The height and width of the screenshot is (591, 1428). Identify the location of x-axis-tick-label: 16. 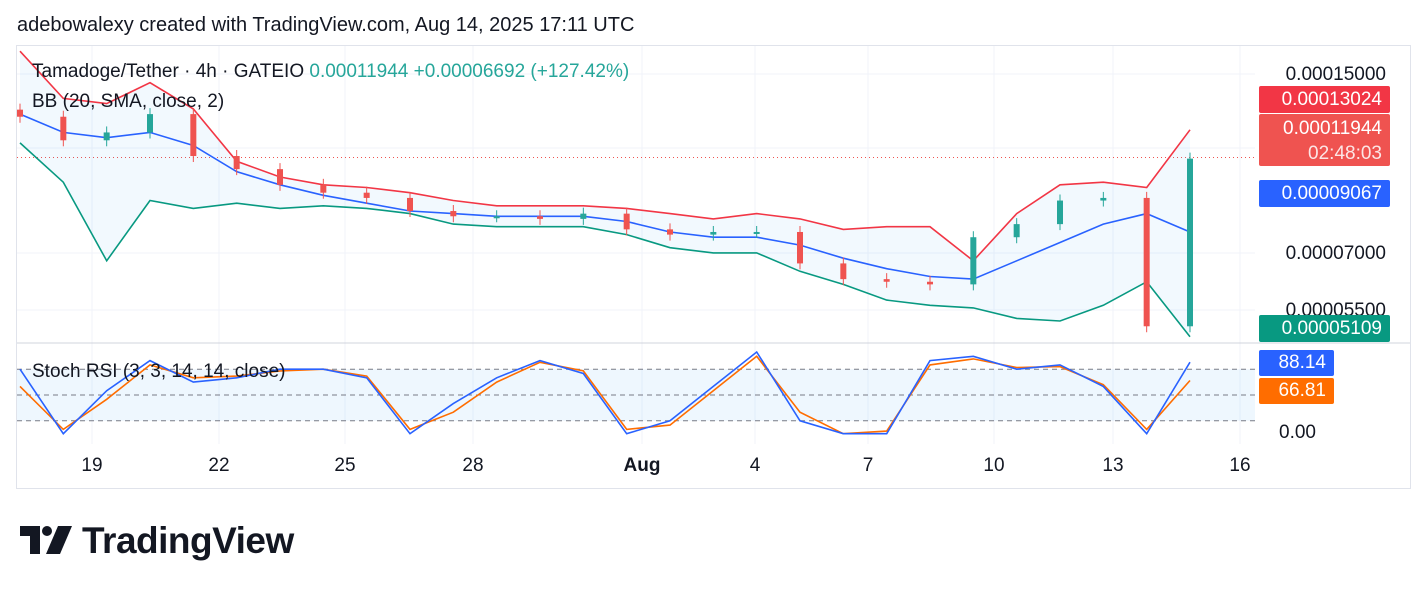
(1240, 465).